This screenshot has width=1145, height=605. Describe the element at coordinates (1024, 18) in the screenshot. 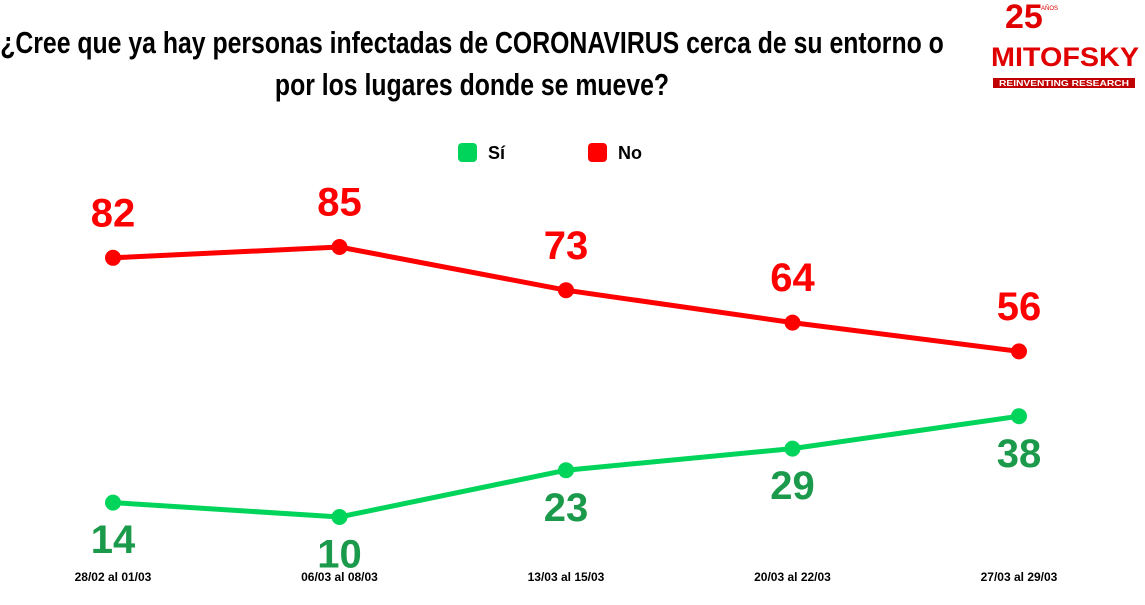

I see `logo-number: 25` at that location.